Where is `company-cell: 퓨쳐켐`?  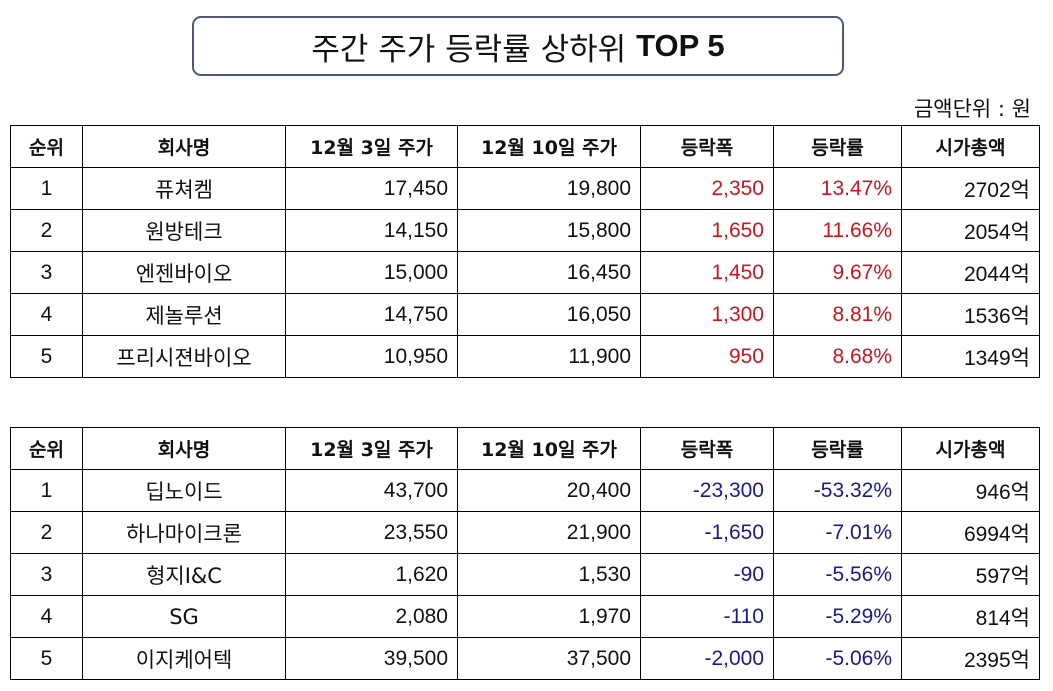 company-cell: 퓨쳐켐 is located at coordinates (184, 188).